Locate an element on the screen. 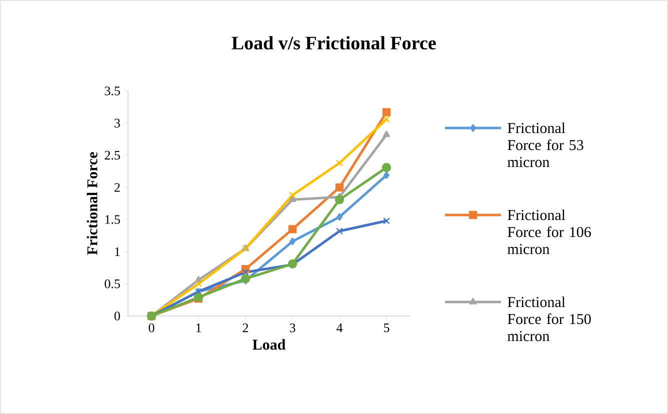 This screenshot has height=414, width=668. x-tick-label: 0 is located at coordinates (151, 328).